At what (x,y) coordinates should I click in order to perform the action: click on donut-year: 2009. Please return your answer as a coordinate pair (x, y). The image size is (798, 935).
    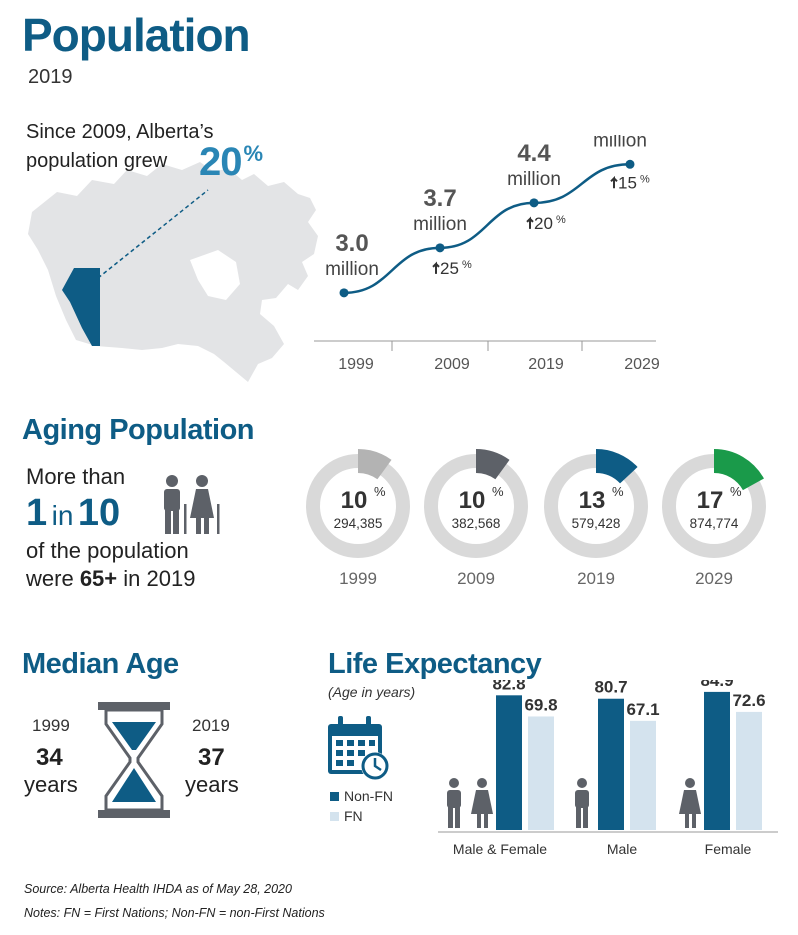
    Looking at the image, I should click on (476, 578).